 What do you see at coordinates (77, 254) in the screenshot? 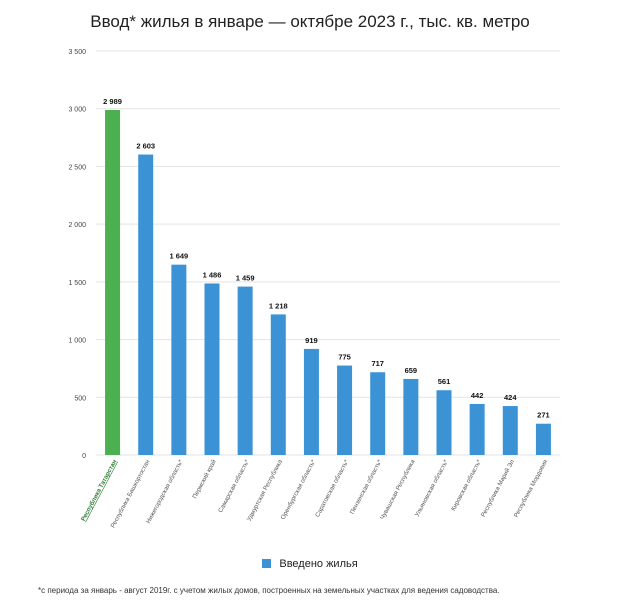
I see `y-axis-ticks: 0 500 1 000 1 500 2 000 2 500 3 000 3 500` at bounding box center [77, 254].